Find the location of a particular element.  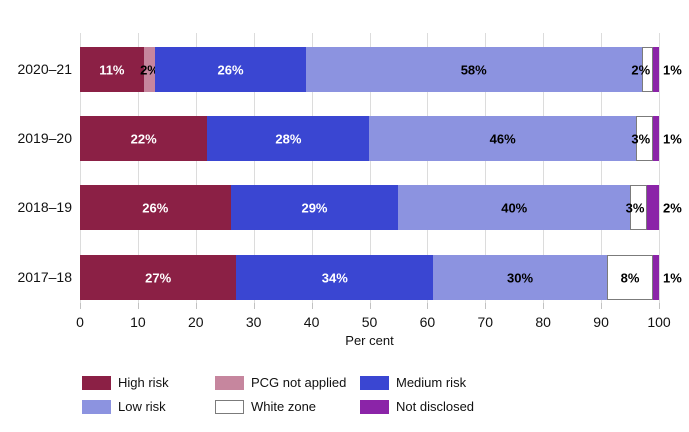

segment-label-low-risk: 30% is located at coordinates (520, 277).